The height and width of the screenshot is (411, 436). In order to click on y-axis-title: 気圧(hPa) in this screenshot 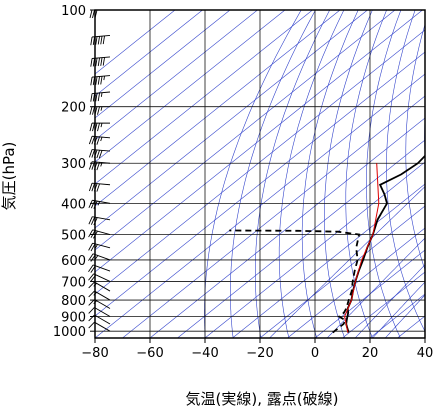, I will do `click(9, 176)`.